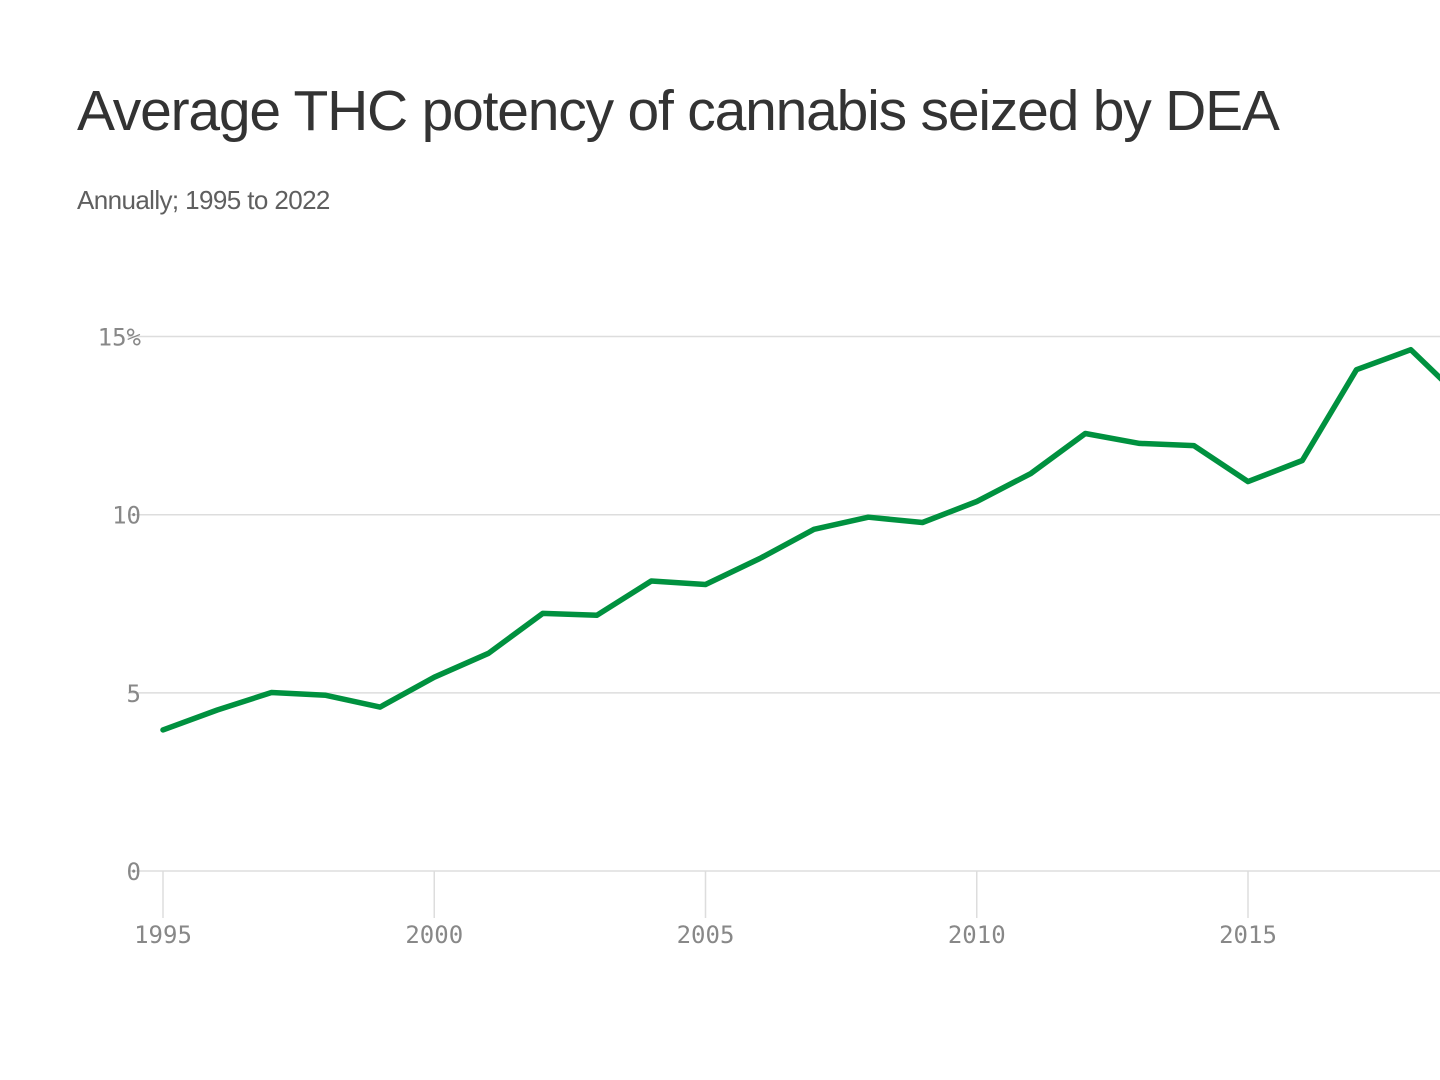 This screenshot has height=1080, width=1440. Describe the element at coordinates (706, 935) in the screenshot. I see `x-tick-label: 2005` at that location.